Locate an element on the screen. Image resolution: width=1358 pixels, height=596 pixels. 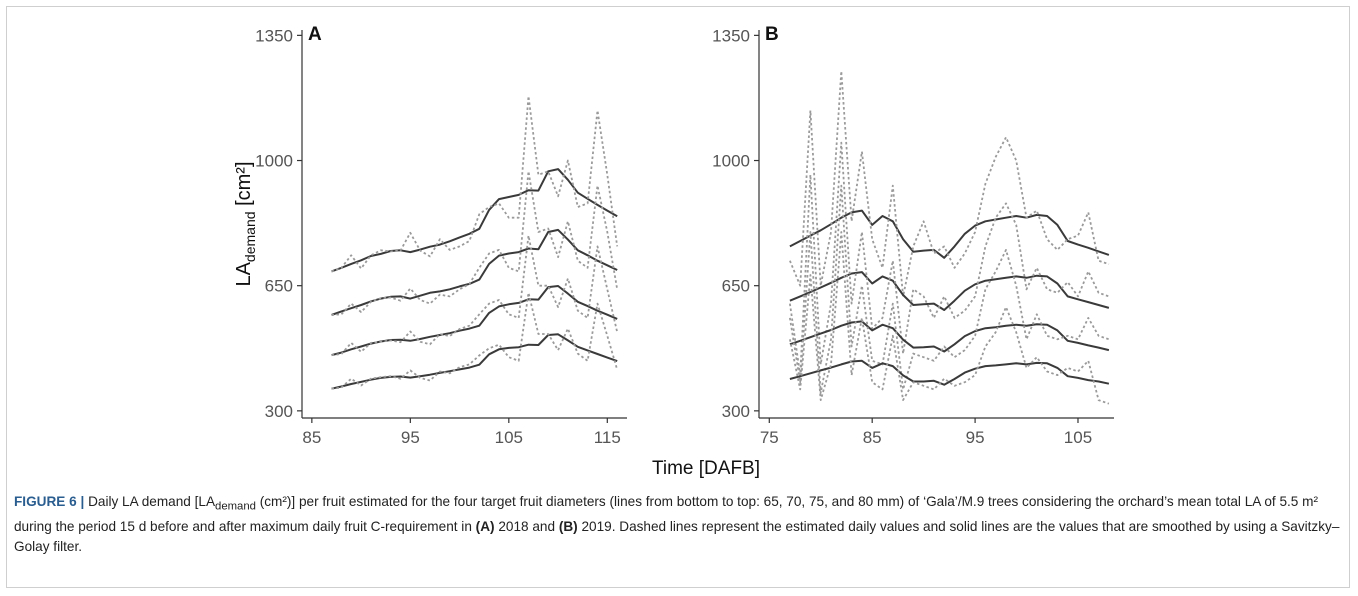
caption-text-3: 2018 and is located at coordinates (526, 526).